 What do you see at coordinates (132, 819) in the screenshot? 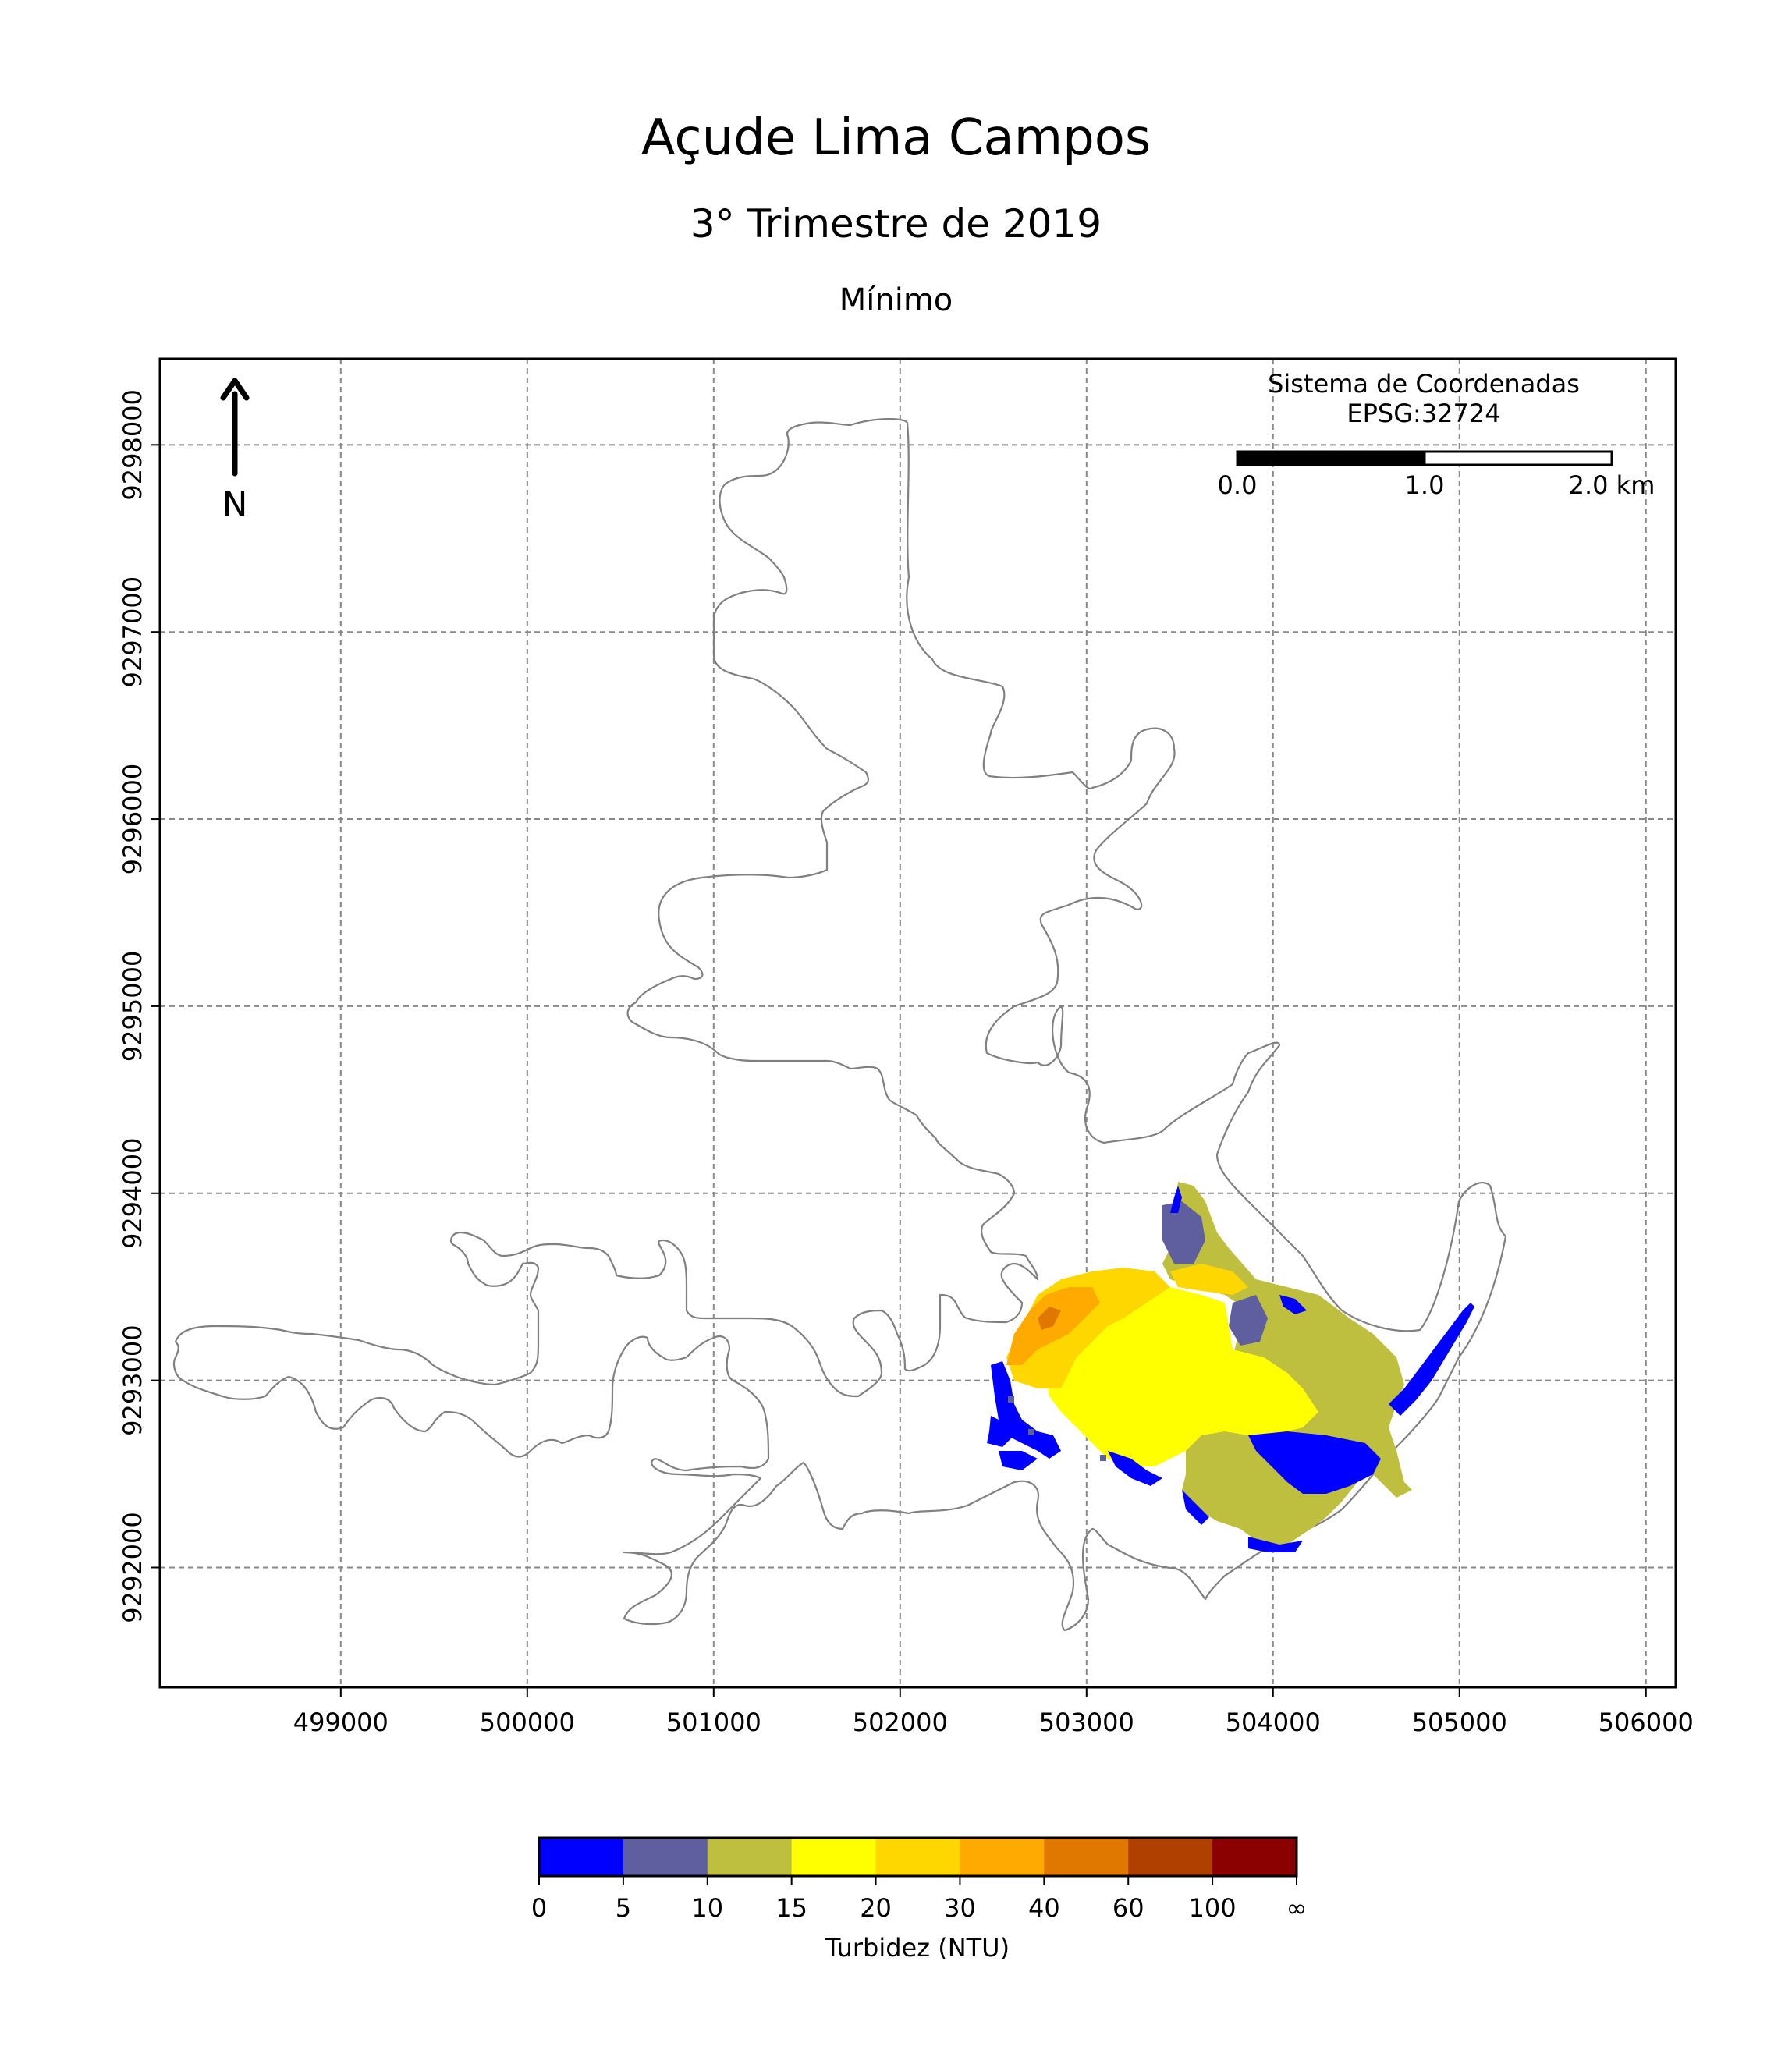
I see `y-tick-label: 9296000` at bounding box center [132, 819].